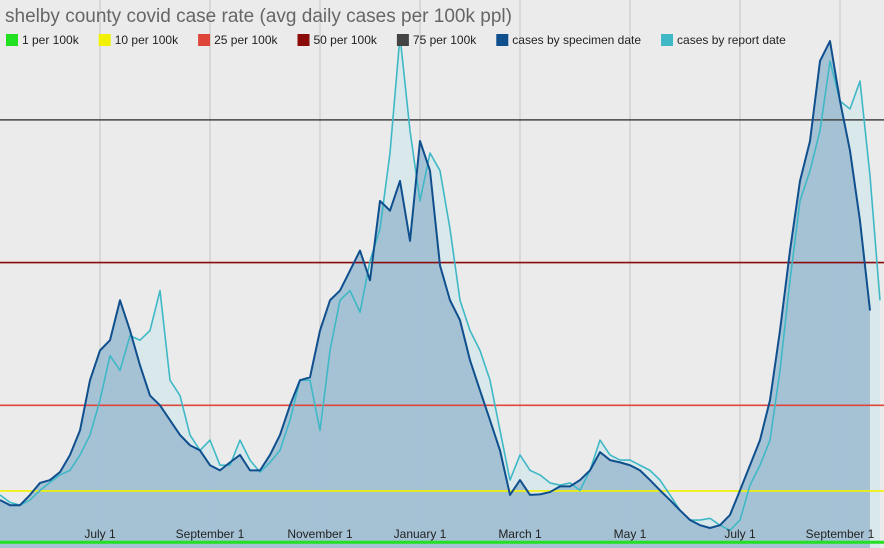 The width and height of the screenshot is (884, 548). What do you see at coordinates (576, 40) in the screenshot?
I see `legend-label: cases by specimen date` at bounding box center [576, 40].